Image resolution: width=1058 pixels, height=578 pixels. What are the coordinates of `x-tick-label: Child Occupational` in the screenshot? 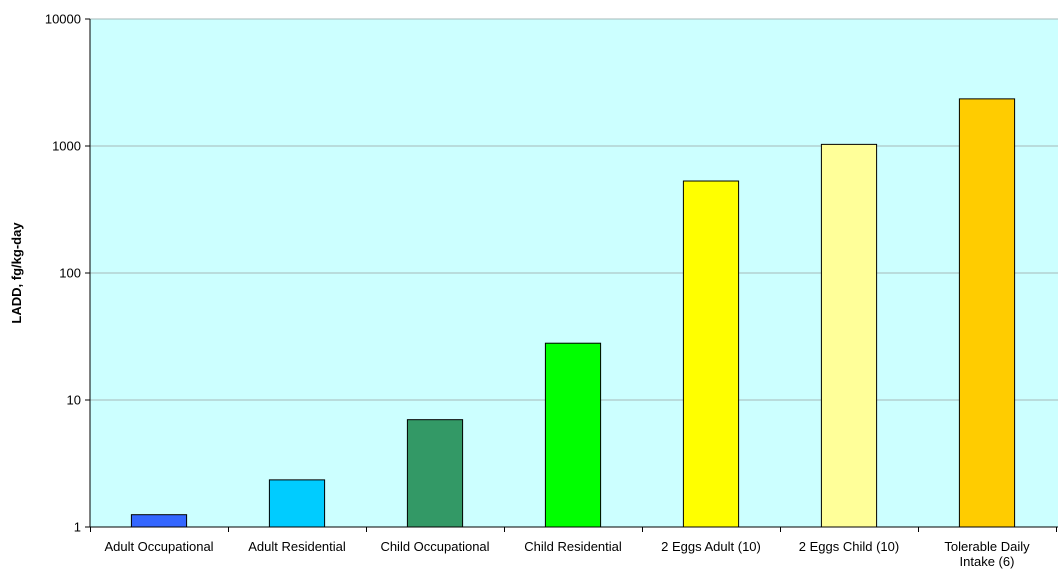 It's located at (434, 546).